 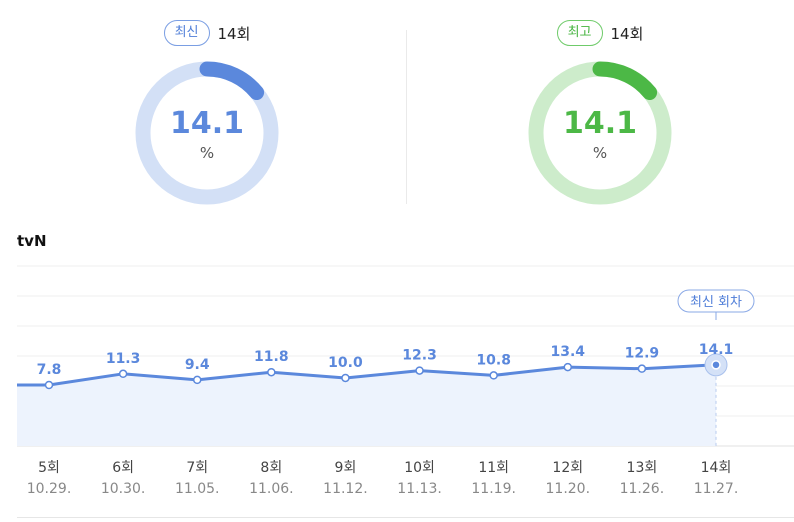 What do you see at coordinates (419, 489) in the screenshot?
I see `x-date-label: 11.13.` at bounding box center [419, 489].